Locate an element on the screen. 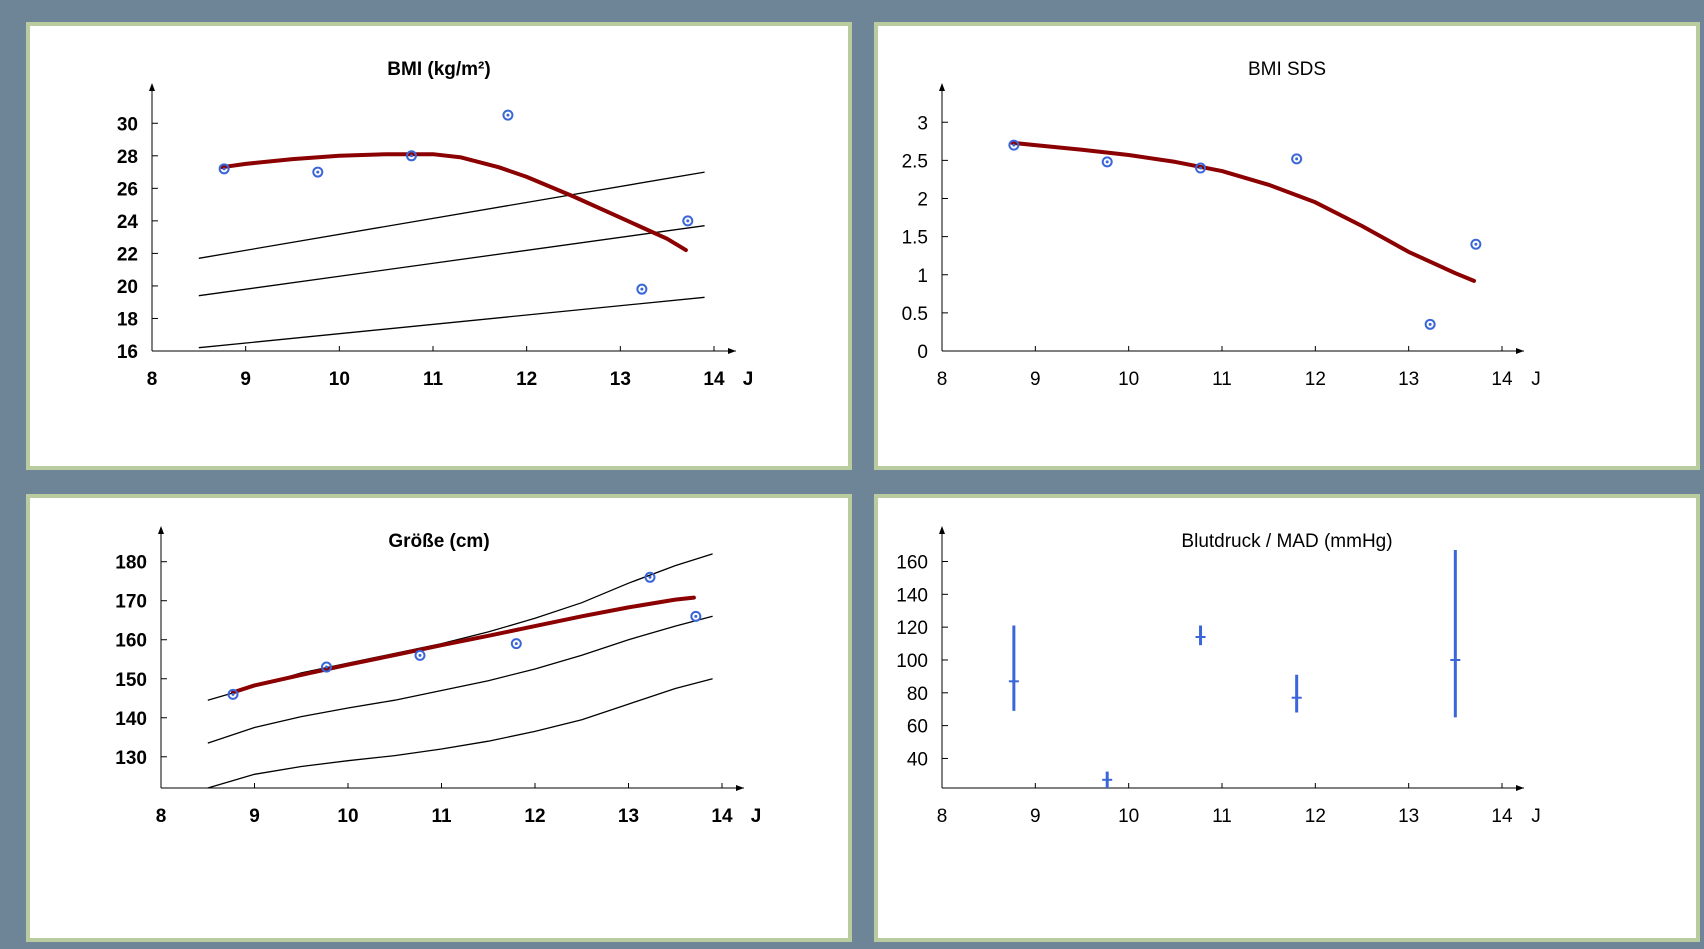 Image resolution: width=1704 pixels, height=949 pixels. y-tick-label: 170 is located at coordinates (131, 602).